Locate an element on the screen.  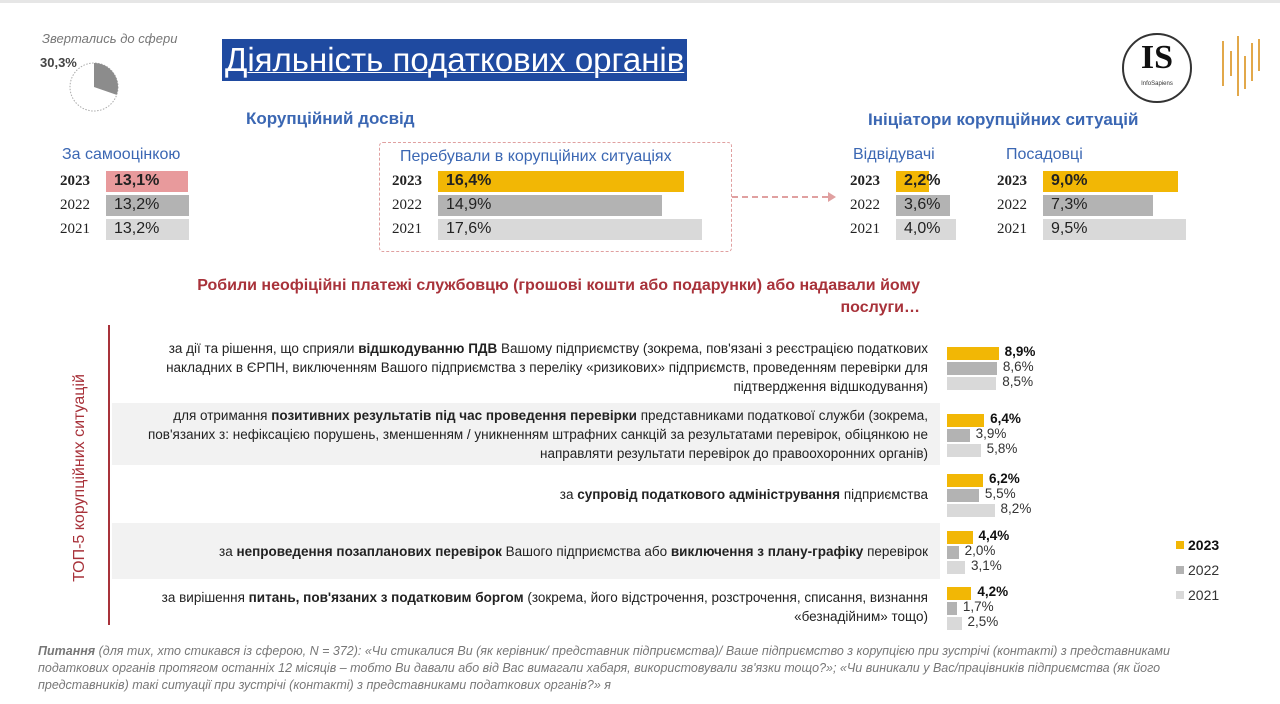
axis-line is located at coordinates (109, 475).